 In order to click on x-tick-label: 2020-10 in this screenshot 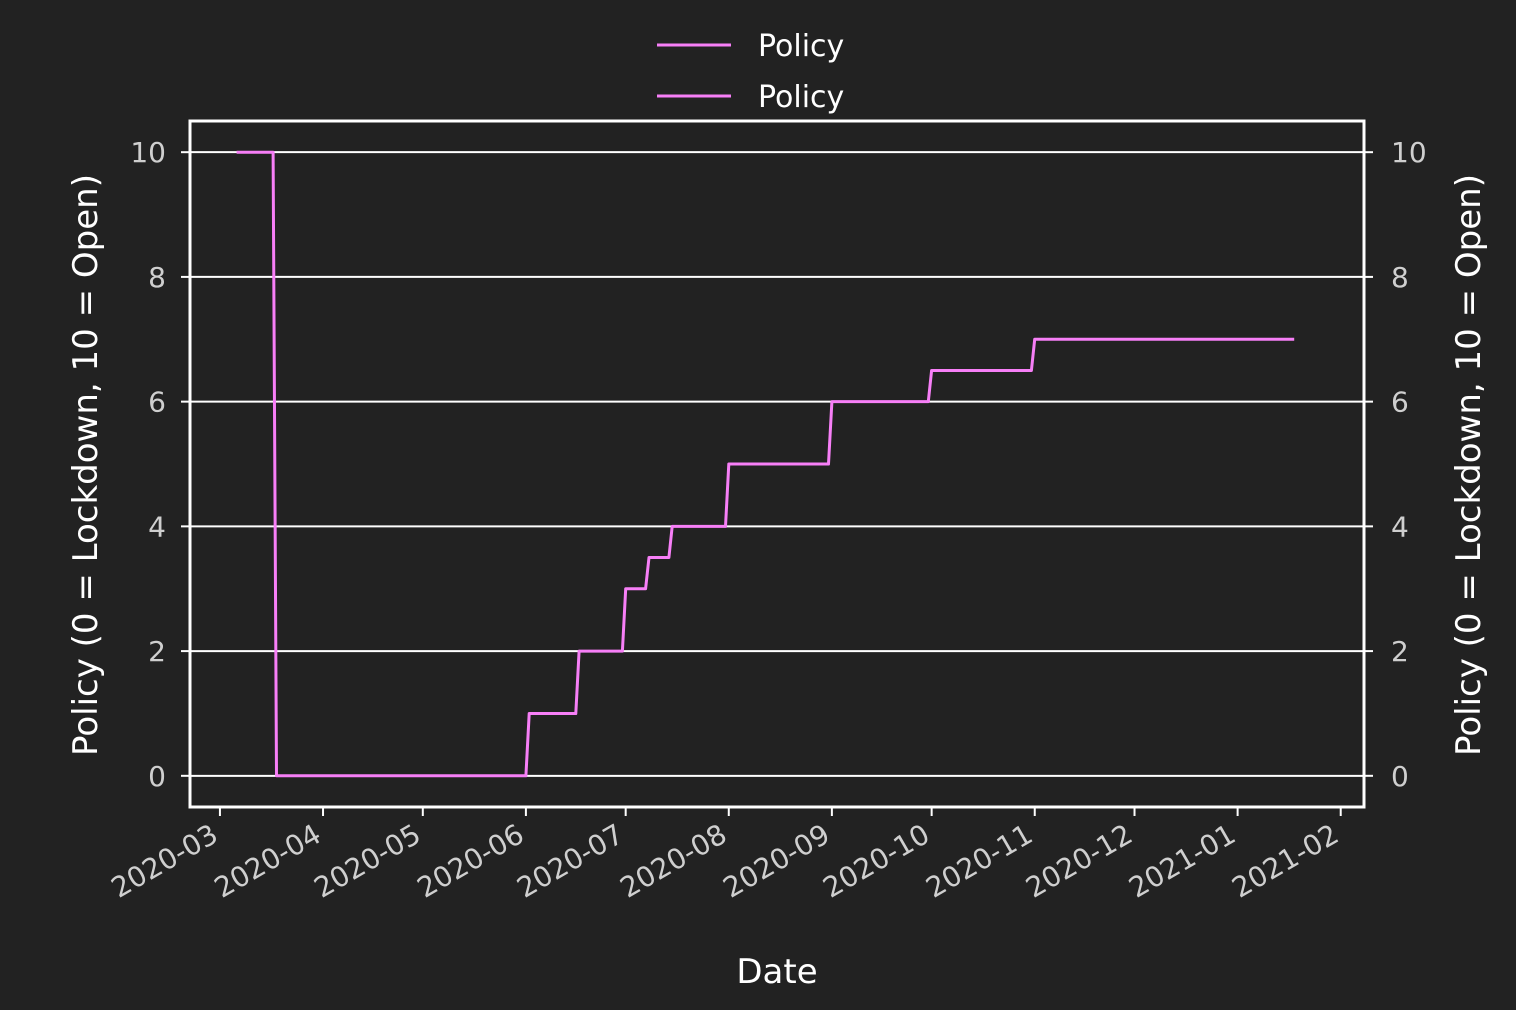, I will do `click(876, 860)`.